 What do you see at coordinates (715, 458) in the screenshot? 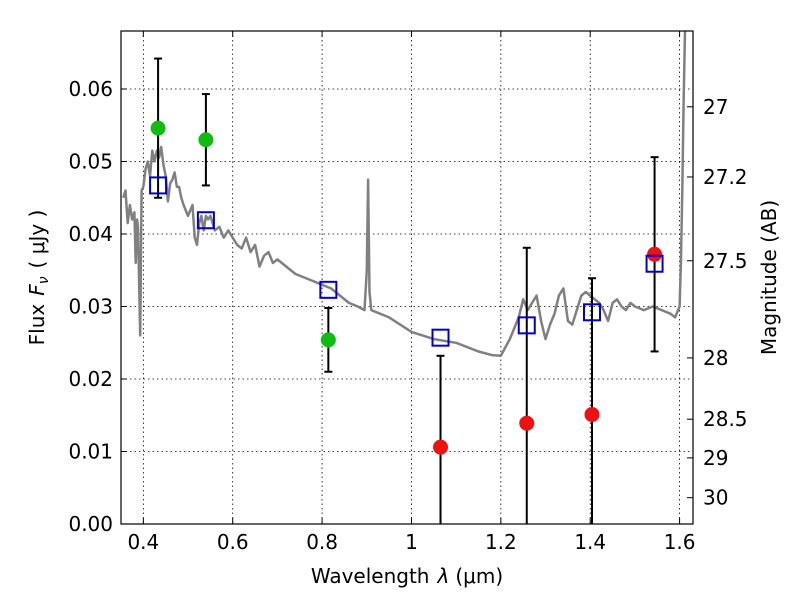
I see `right-tick-label: 29` at bounding box center [715, 458].